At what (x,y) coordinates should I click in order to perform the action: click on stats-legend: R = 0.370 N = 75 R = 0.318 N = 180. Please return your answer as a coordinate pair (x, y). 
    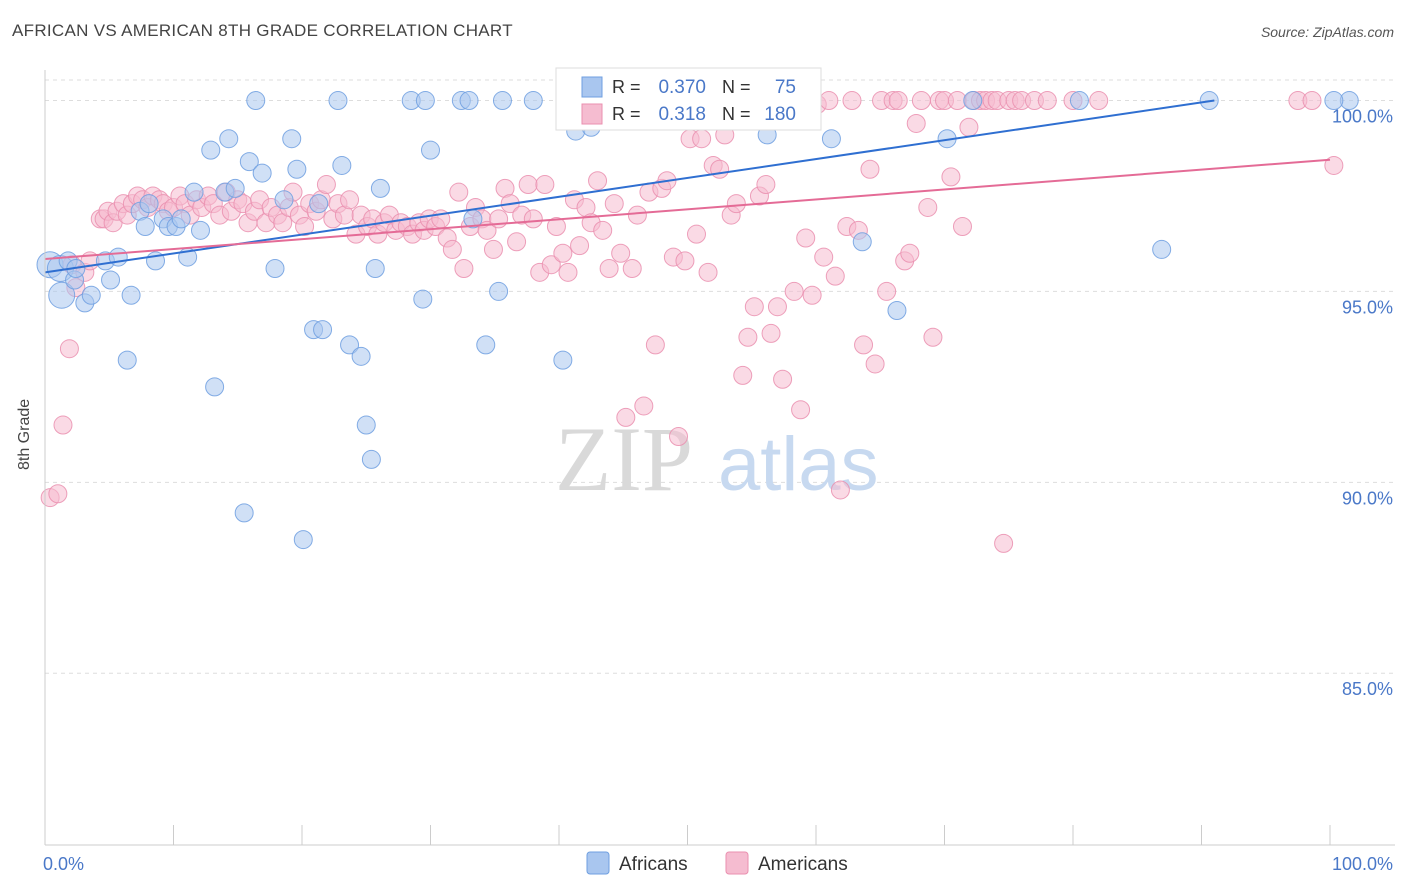
    Looking at the image, I should click on (688, 99).